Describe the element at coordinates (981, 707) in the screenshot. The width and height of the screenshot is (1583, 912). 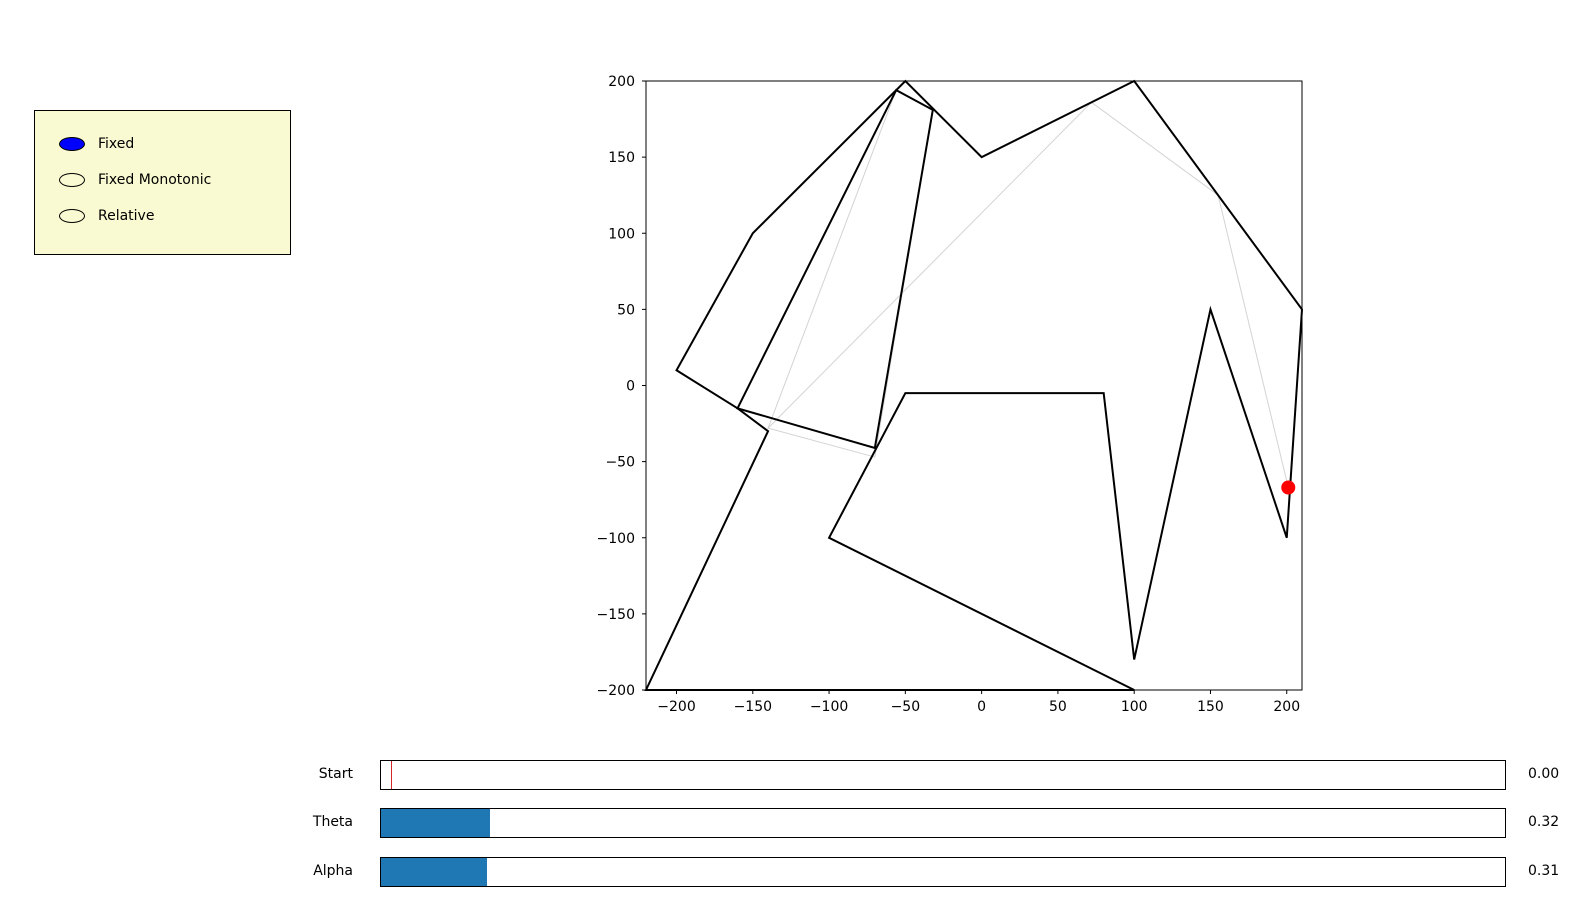
I see `x-tick-label: 0` at that location.